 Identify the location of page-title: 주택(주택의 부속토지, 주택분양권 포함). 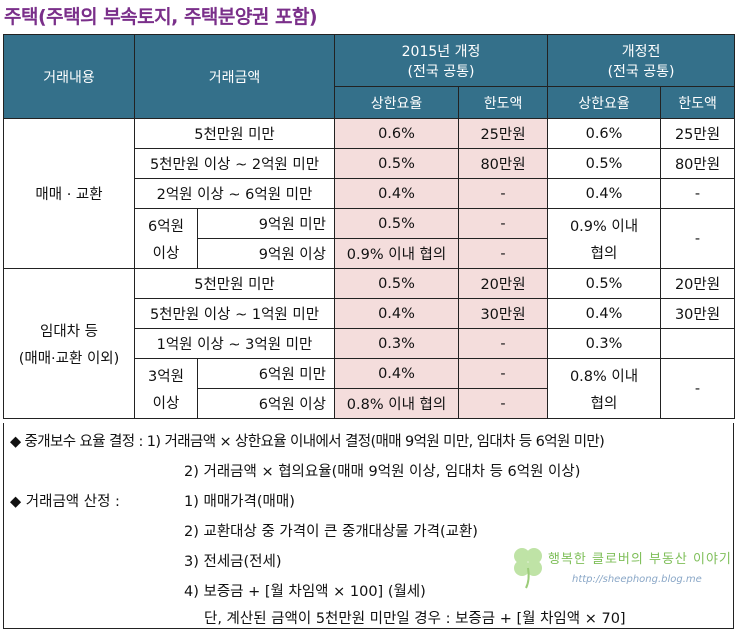
(161, 17).